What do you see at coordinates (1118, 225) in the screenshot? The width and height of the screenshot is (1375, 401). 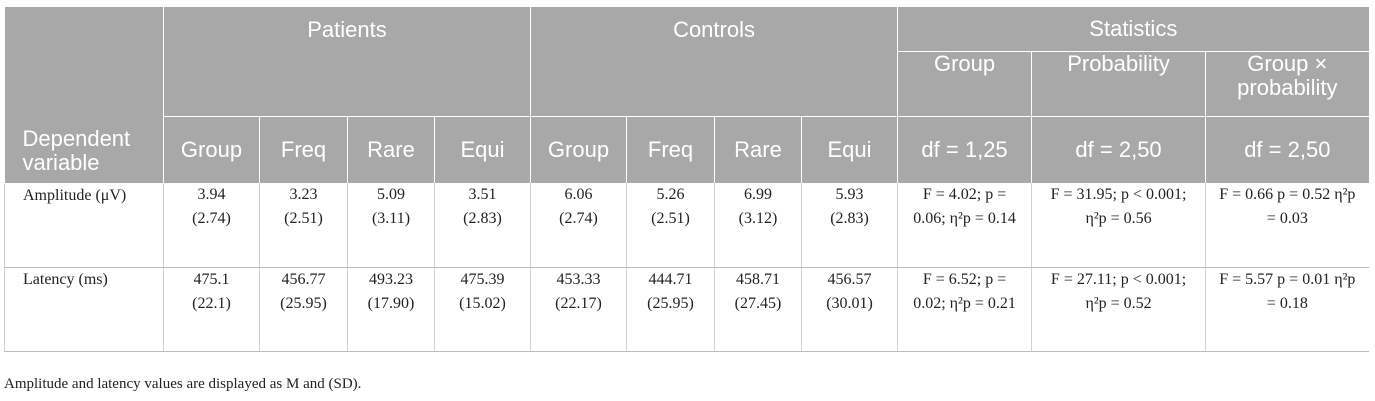 I see `stat-cell: F = 31.95; p < 0.001; η²p = 0.56` at bounding box center [1118, 225].